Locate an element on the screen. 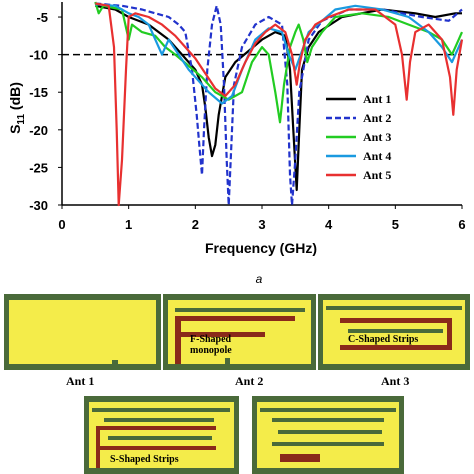 This screenshot has width=474, height=474. ant3-top-strip is located at coordinates (394, 308).